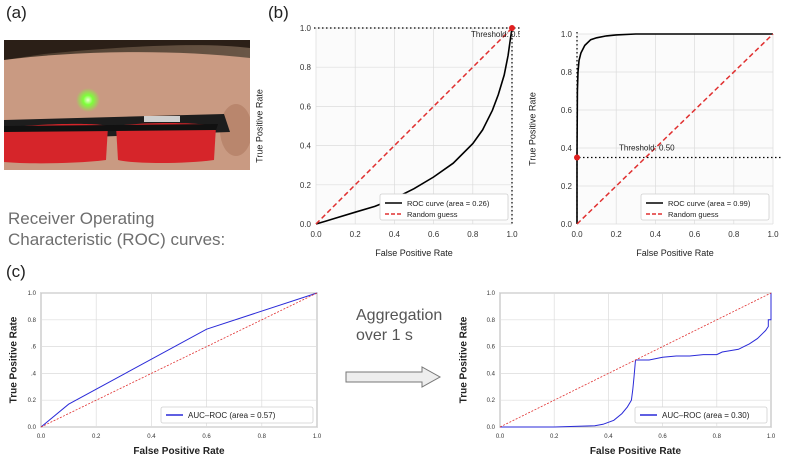  What do you see at coordinates (393, 377) in the screenshot?
I see `aggregation-arrow-icon` at bounding box center [393, 377].